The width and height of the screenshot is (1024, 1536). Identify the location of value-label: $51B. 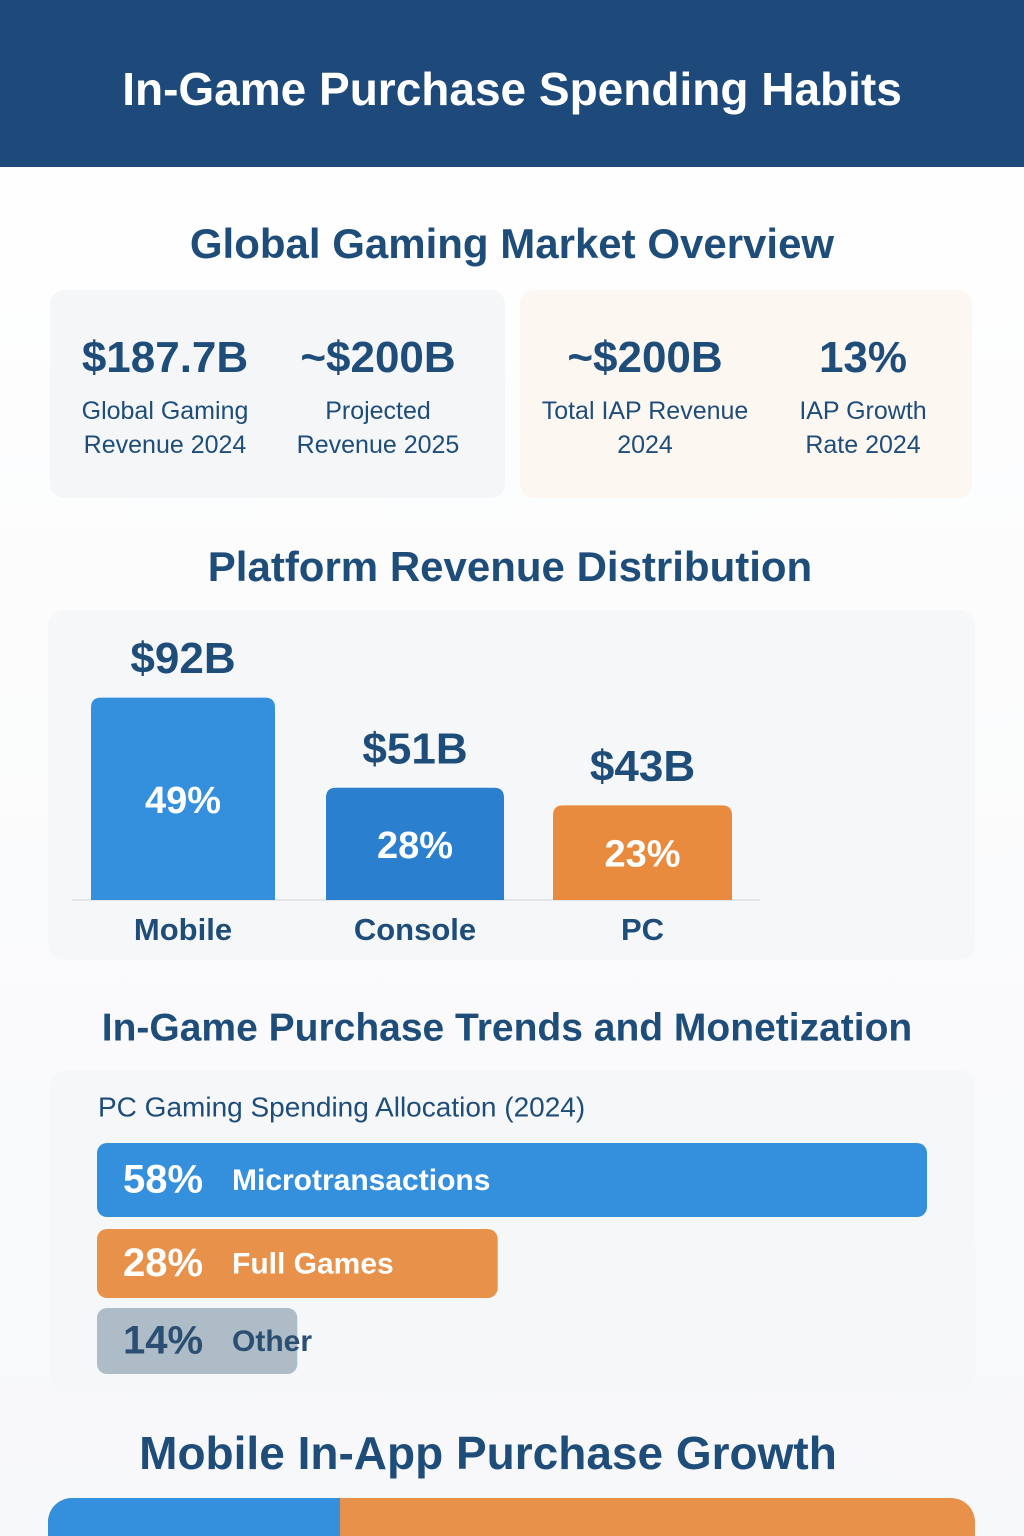
(414, 748).